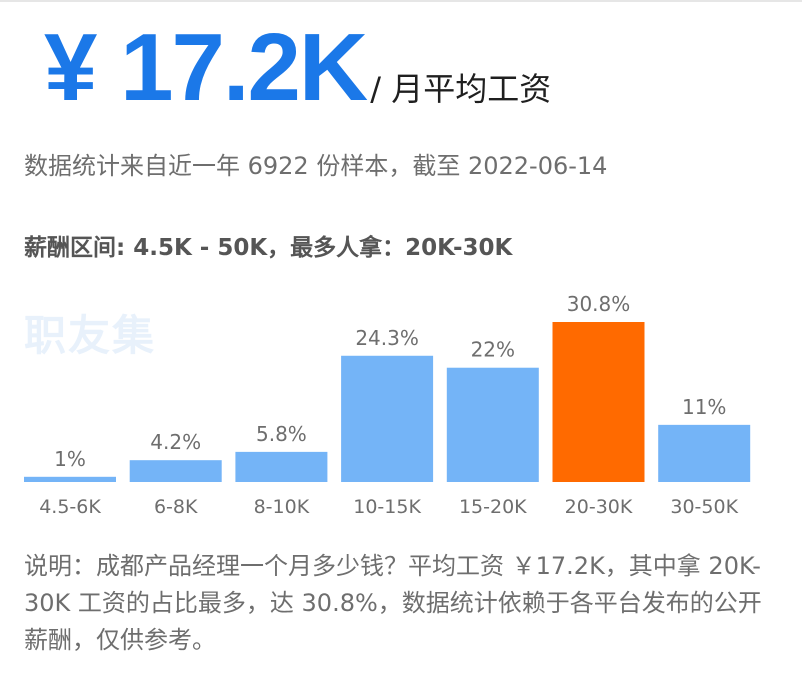 The image size is (802, 692). I want to click on tick-label-15-20K: 15-20K, so click(493, 507).